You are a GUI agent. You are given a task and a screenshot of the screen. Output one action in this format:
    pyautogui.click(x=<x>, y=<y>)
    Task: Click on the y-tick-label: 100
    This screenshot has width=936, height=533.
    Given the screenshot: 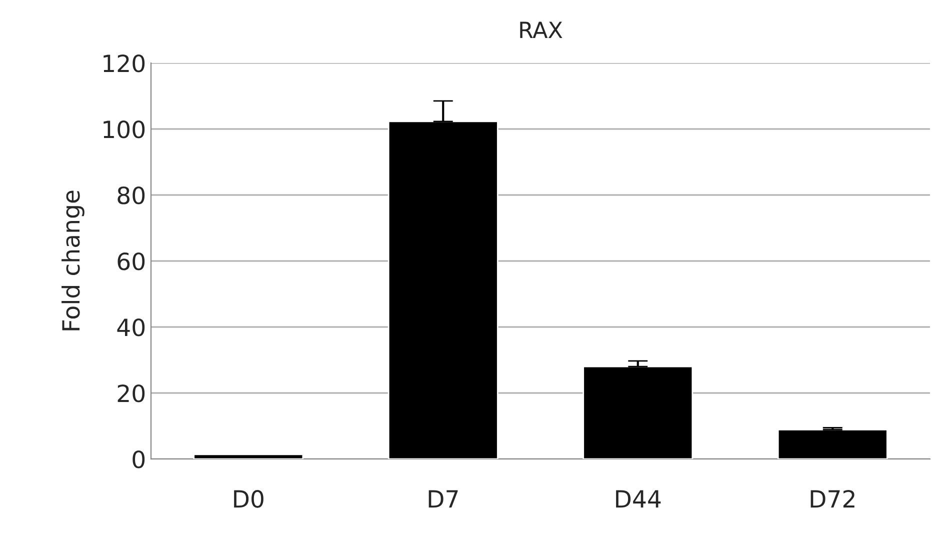 What is the action you would take?
    pyautogui.click(x=124, y=129)
    